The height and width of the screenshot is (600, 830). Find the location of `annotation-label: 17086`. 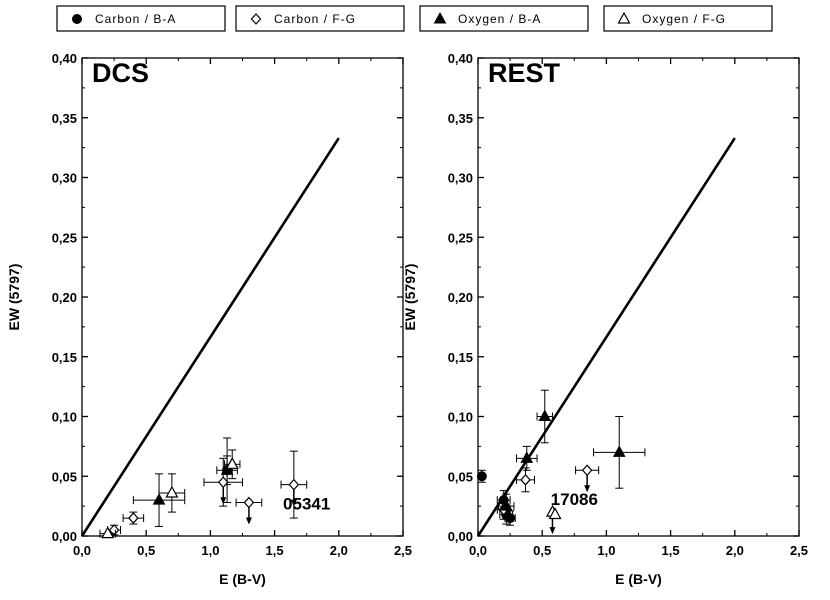

annotation-label: 17086 is located at coordinates (574, 499).